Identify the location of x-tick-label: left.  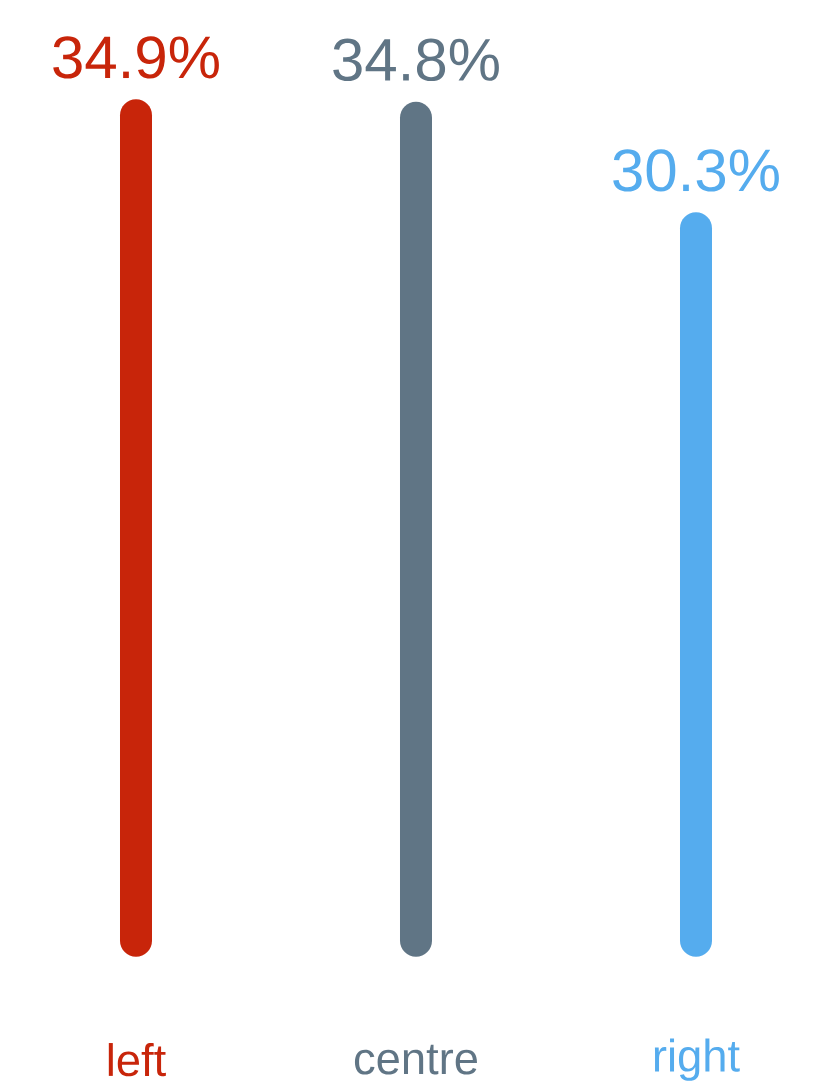
(137, 1060).